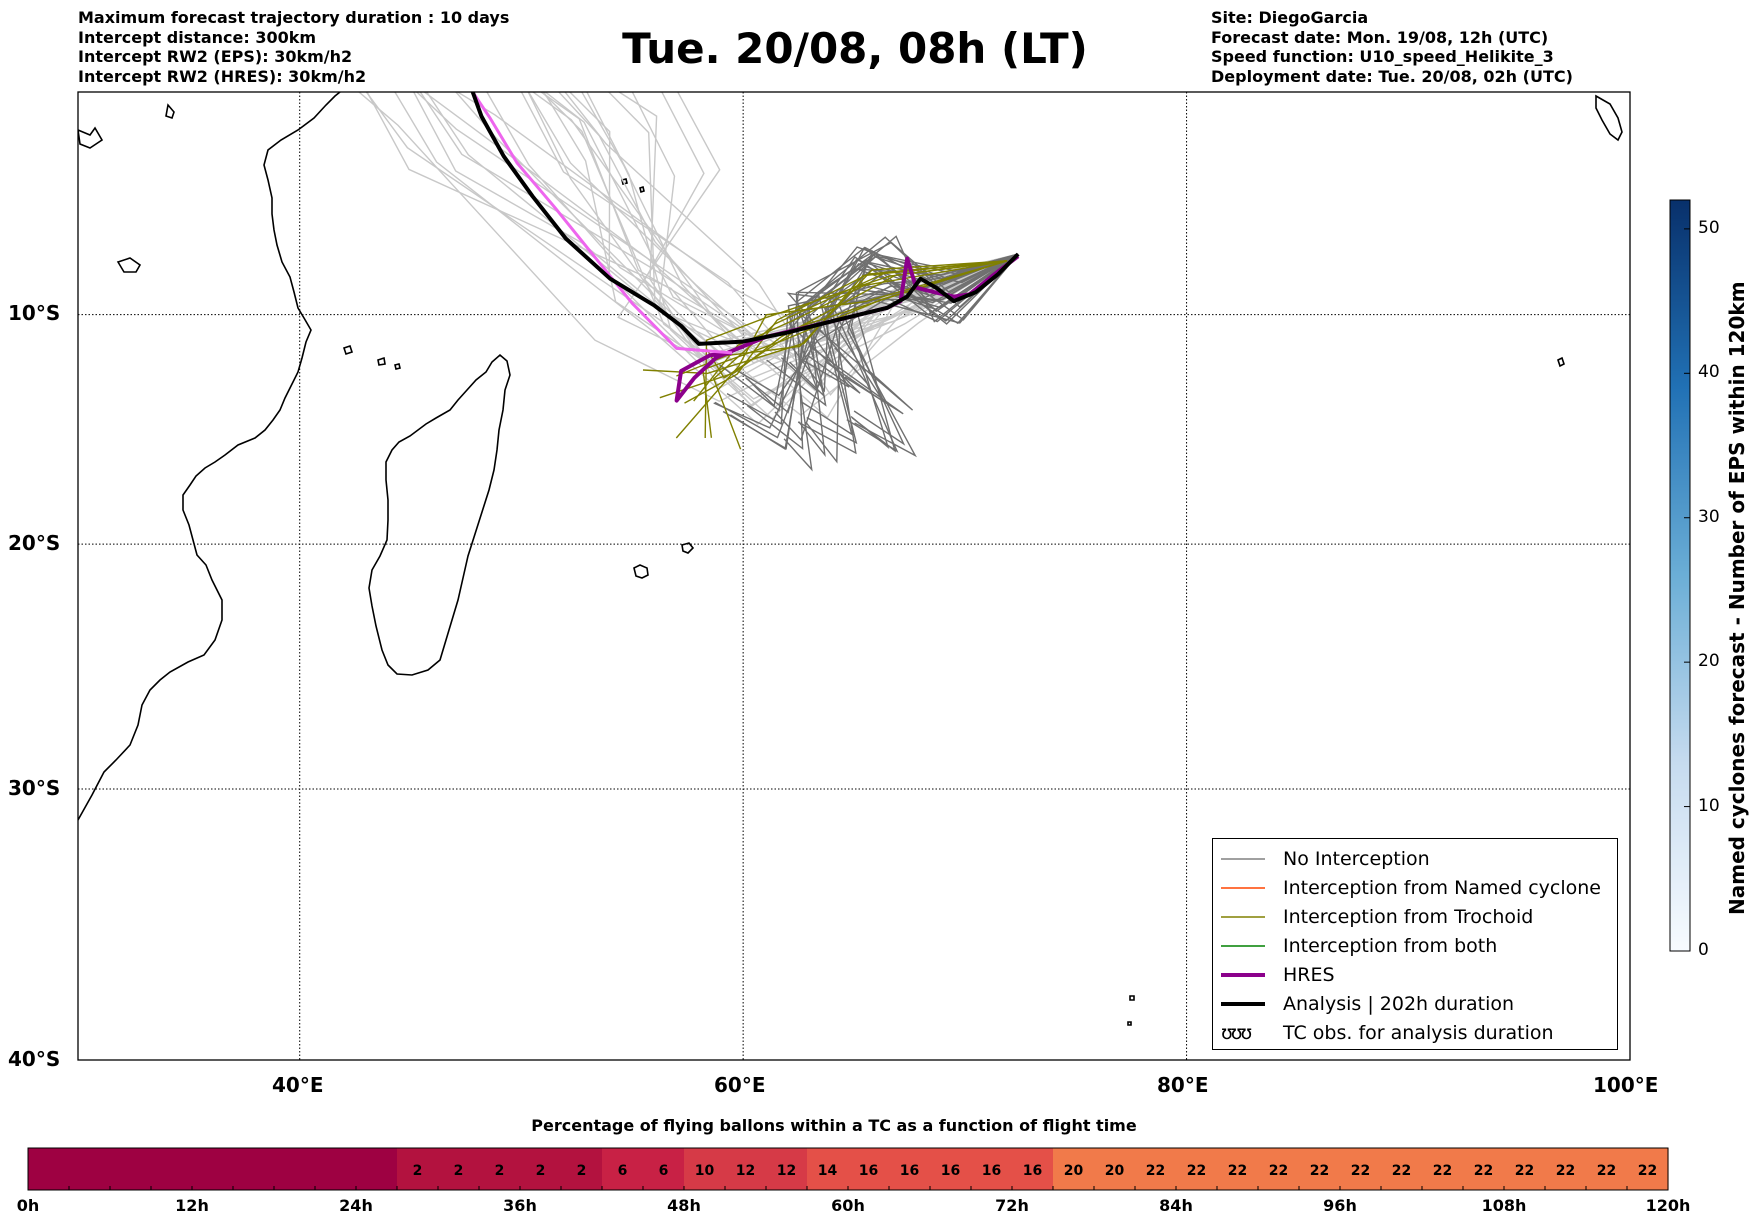 The width and height of the screenshot is (1754, 1223). I want to click on lat-tick-label: 40°S, so click(34, 1059).